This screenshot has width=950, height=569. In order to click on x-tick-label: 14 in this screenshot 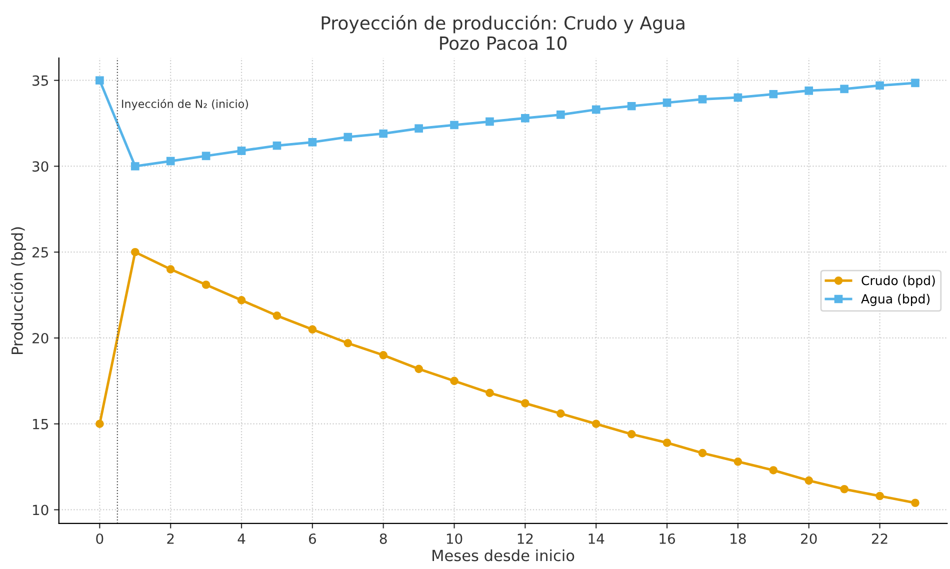, I will do `click(596, 539)`.